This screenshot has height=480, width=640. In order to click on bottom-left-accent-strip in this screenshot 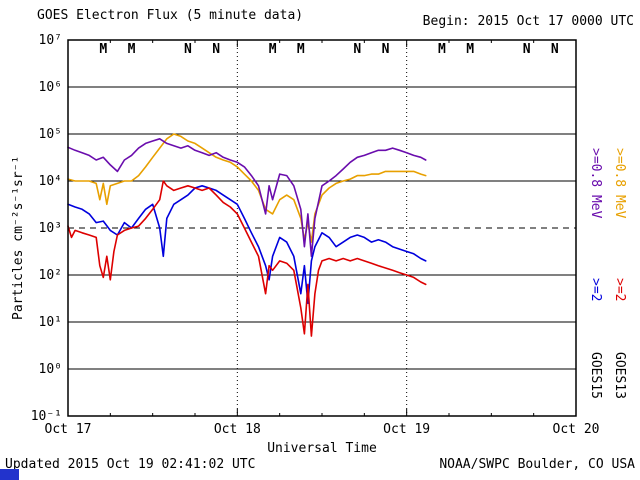, I will do `click(9, 474)`.